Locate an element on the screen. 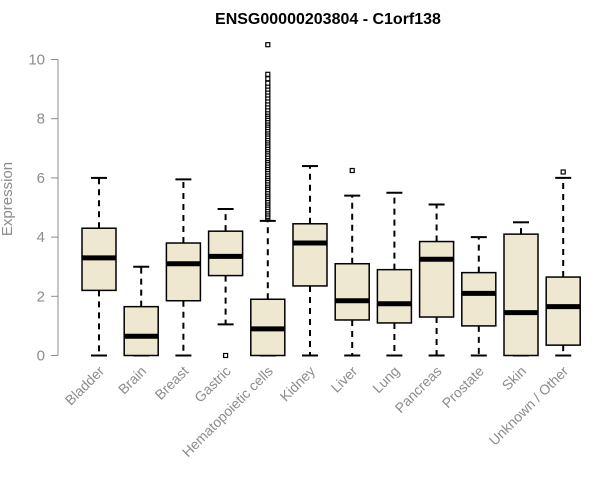 The image size is (600, 500). box-prostate is located at coordinates (479, 296).